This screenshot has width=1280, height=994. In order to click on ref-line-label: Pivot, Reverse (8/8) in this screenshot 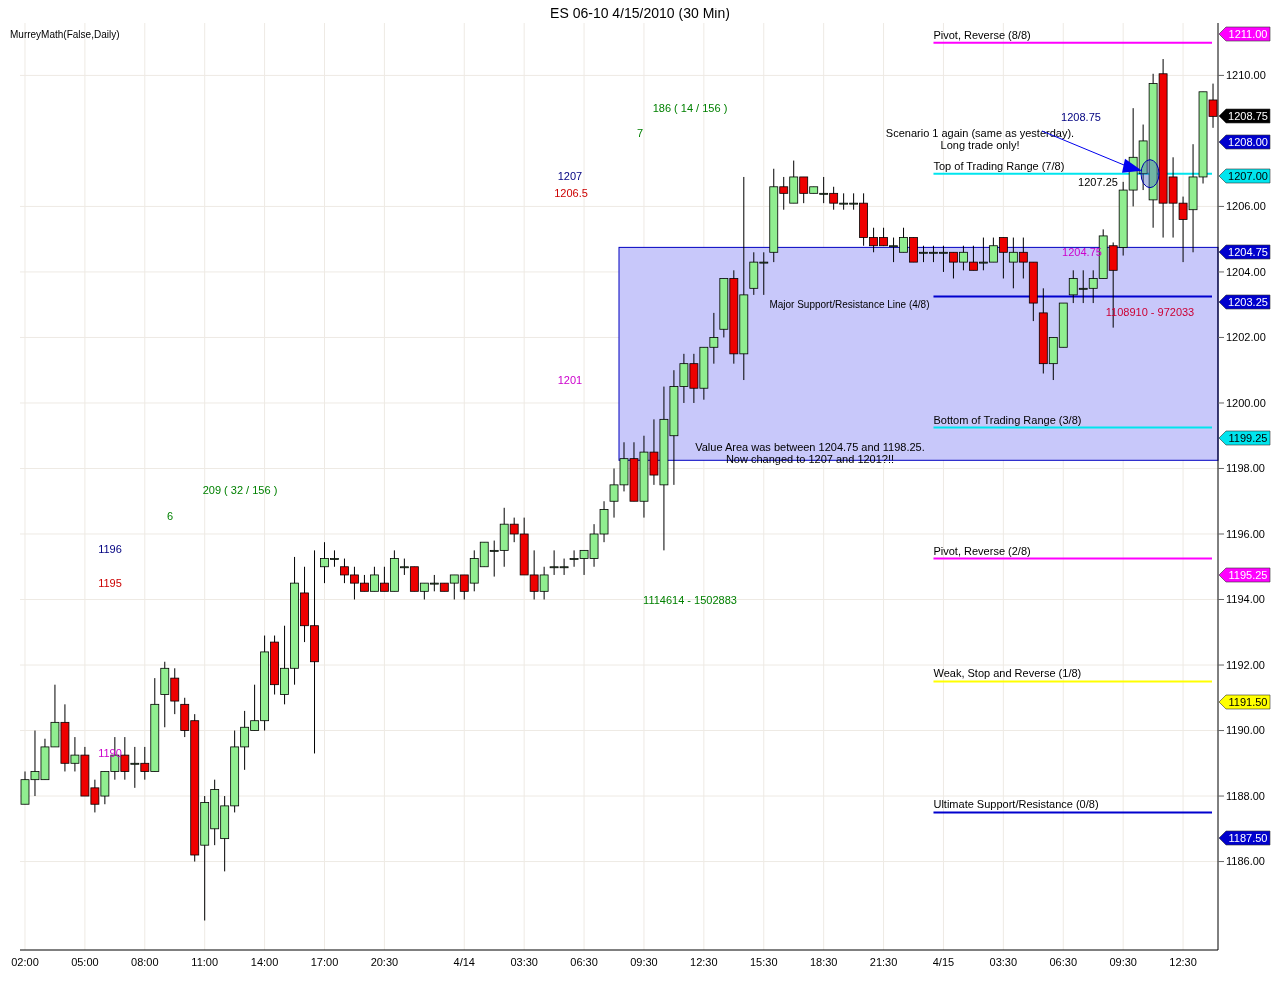, I will do `click(982, 34)`.